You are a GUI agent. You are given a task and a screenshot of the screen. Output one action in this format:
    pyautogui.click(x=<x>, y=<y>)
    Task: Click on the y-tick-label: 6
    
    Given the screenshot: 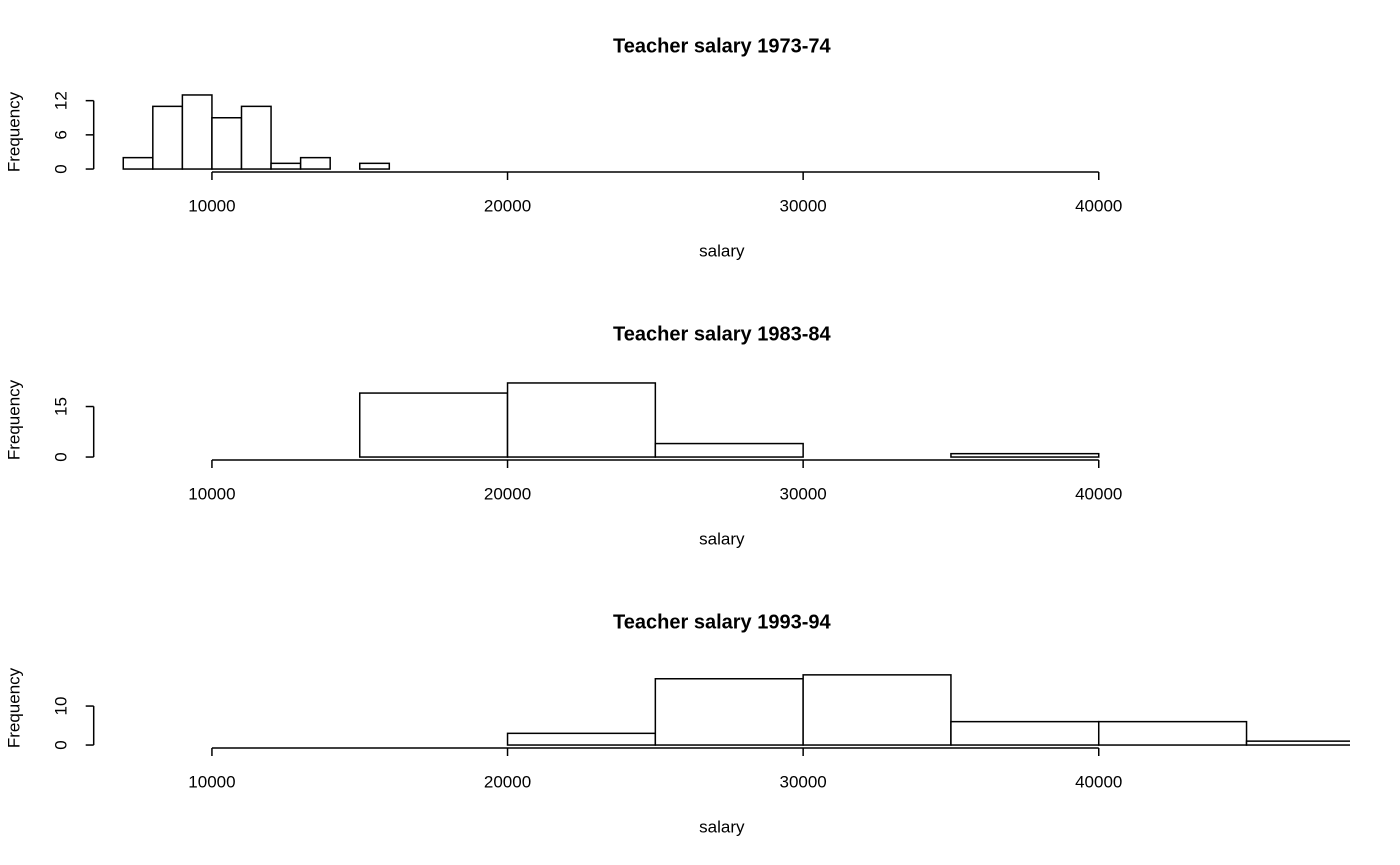 What is the action you would take?
    pyautogui.click(x=60, y=134)
    